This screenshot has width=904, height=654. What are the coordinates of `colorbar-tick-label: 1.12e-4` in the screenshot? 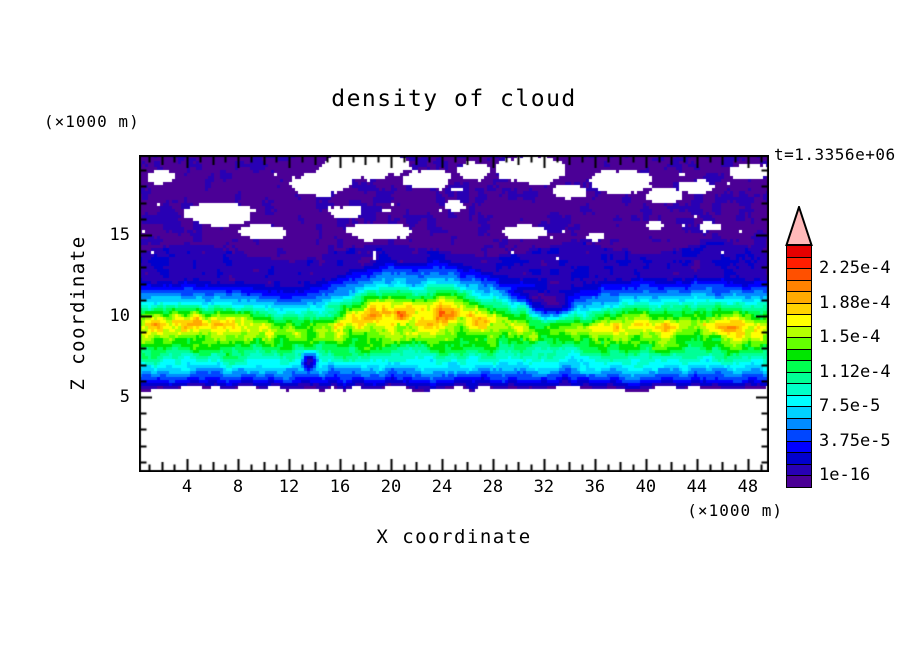 It's located at (855, 371).